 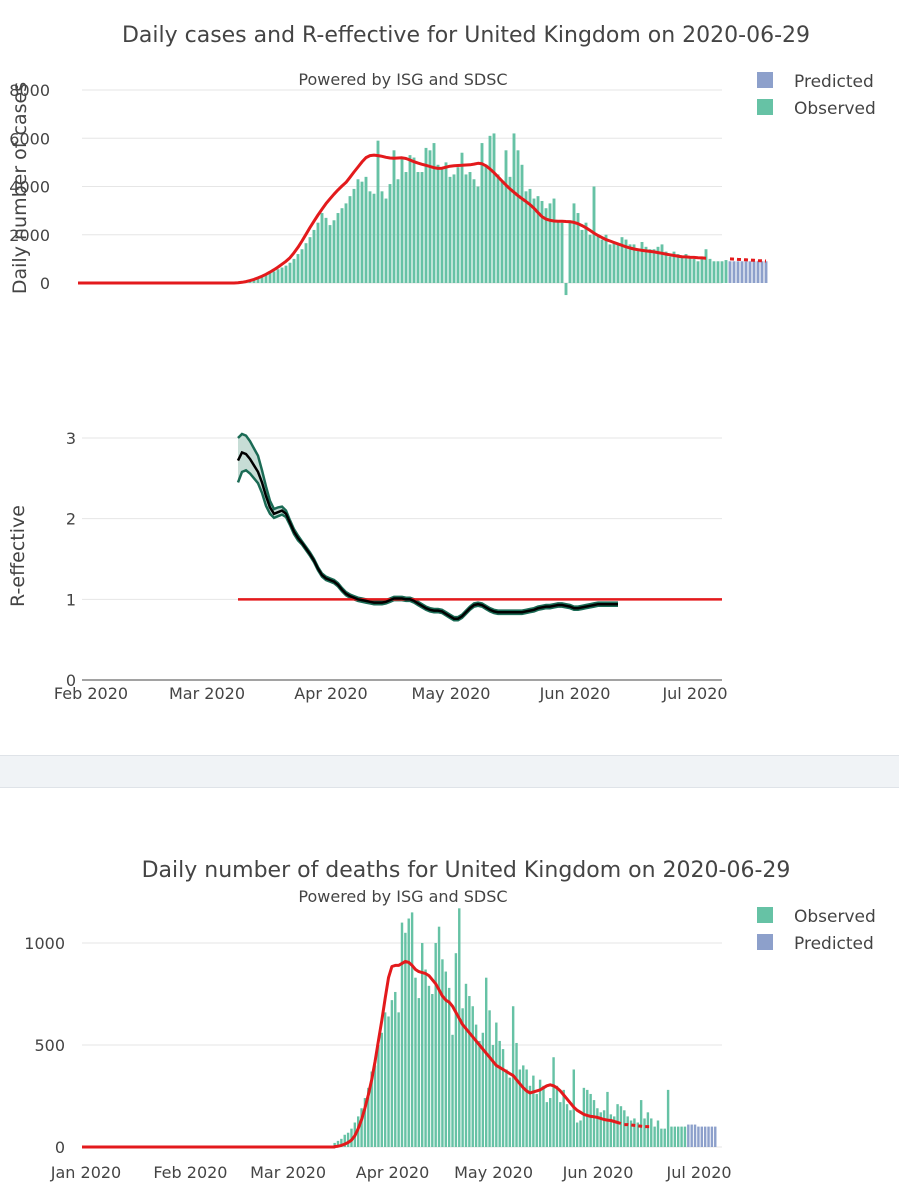 I want to click on chart-subtitle: Powered by ISG and SDSC, so click(x=402, y=79).